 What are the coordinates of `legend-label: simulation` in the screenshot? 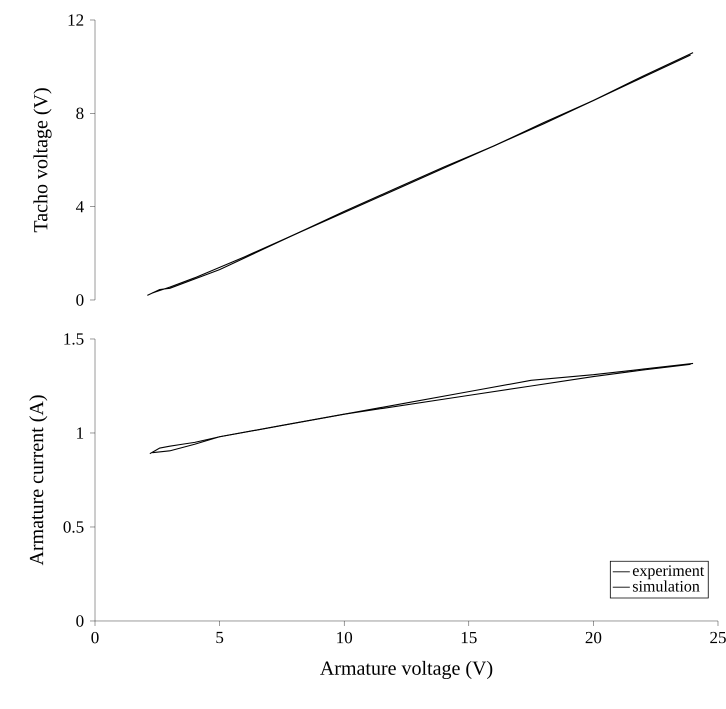 It's located at (666, 586).